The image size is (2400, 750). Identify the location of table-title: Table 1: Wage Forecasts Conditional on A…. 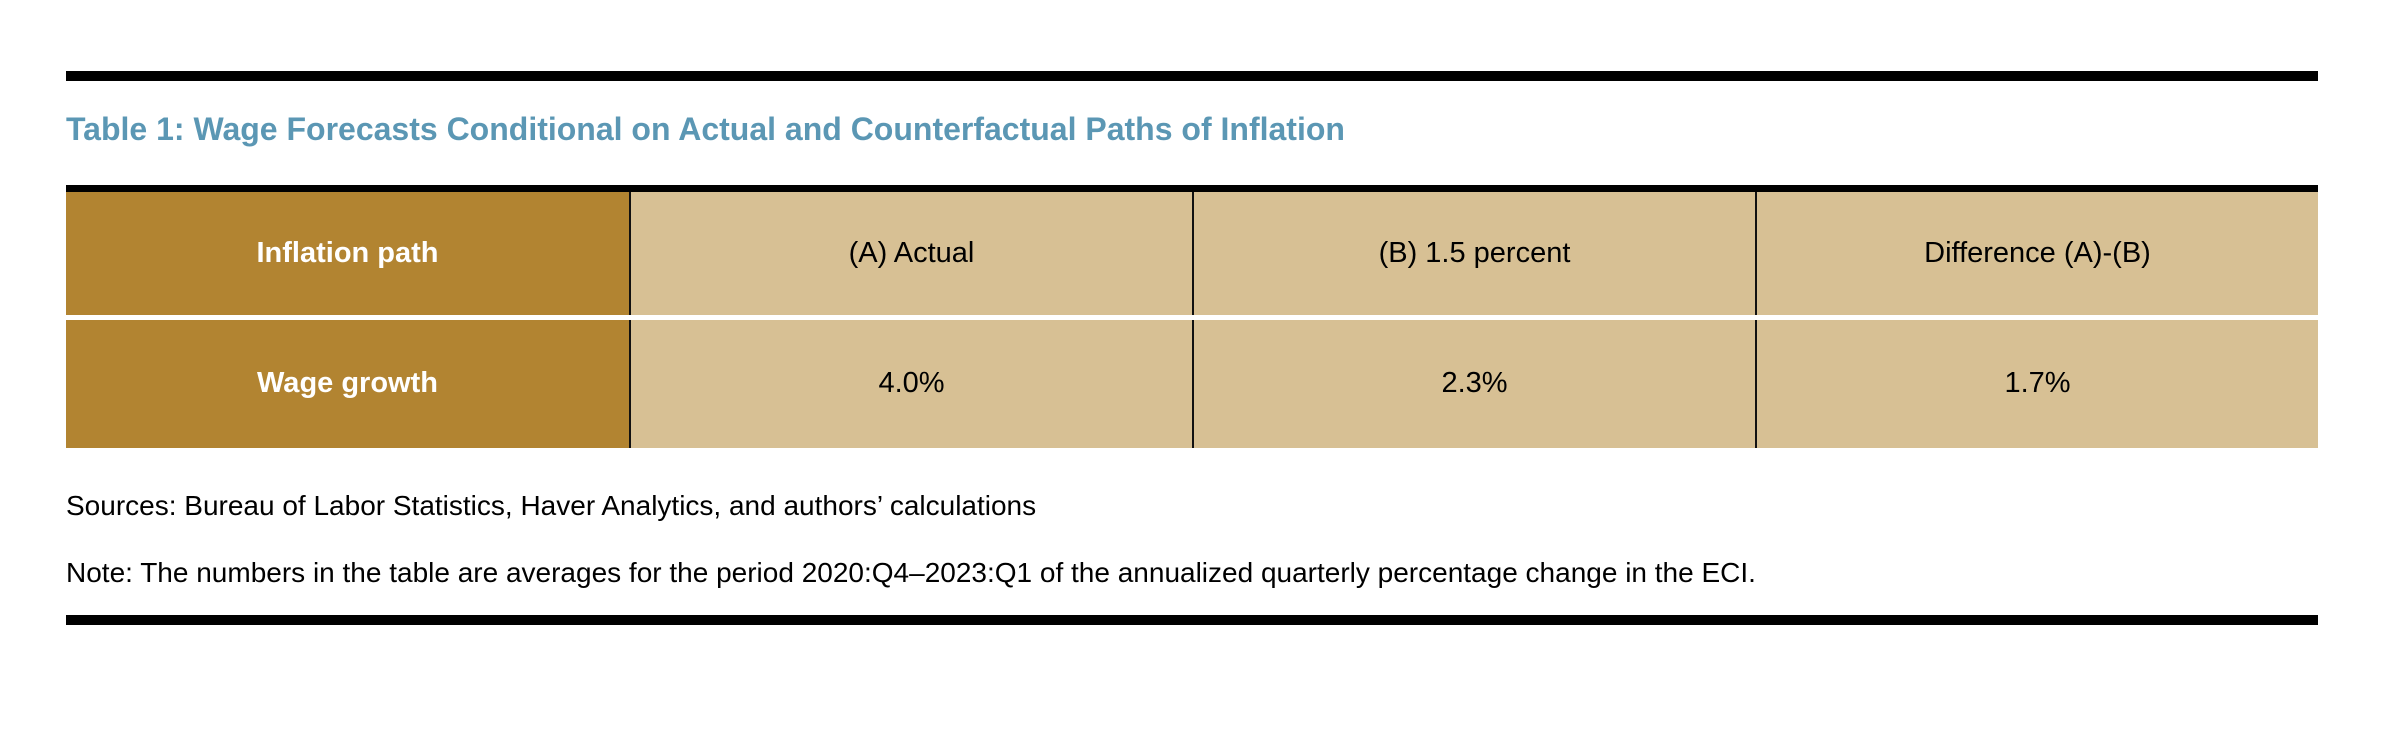
(705, 129).